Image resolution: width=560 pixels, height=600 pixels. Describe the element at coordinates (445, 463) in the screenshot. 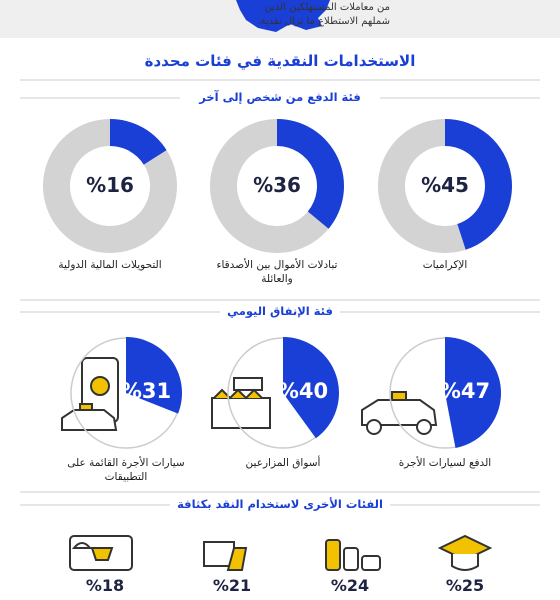

I see `category-label: الدفع لسيارات الأجرة` at that location.